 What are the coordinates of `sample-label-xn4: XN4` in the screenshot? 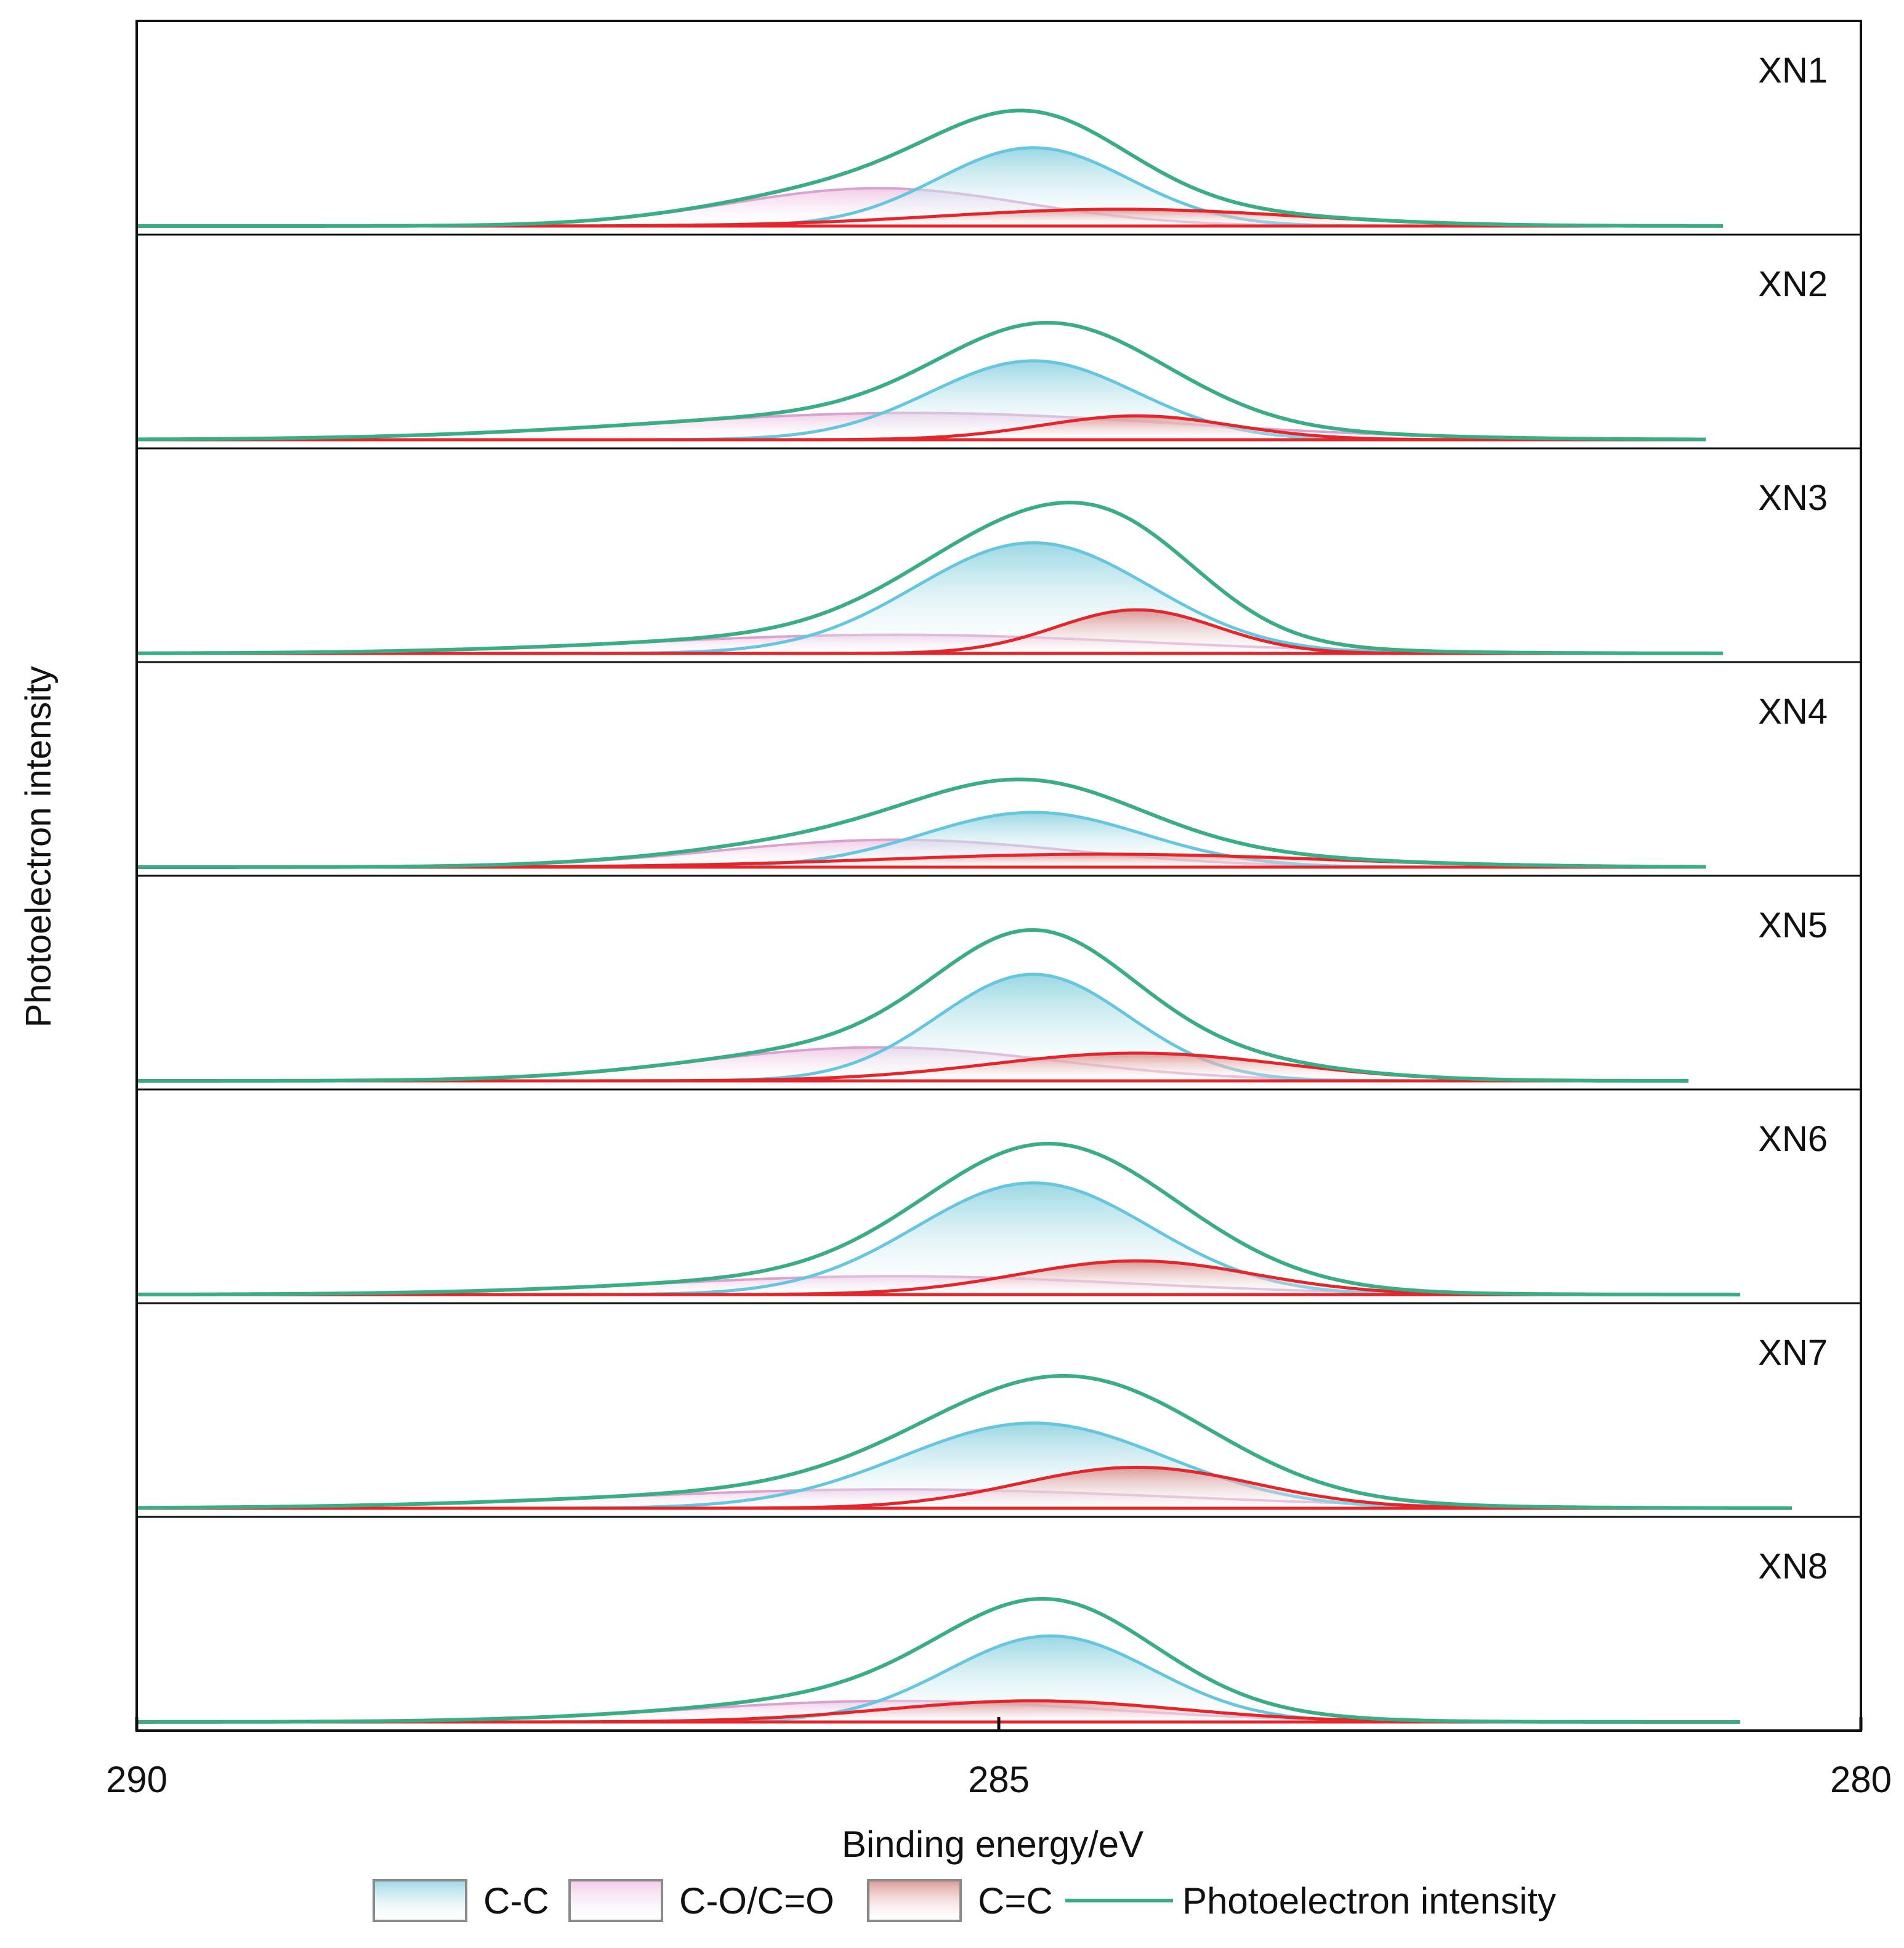 It's located at (1793, 712).